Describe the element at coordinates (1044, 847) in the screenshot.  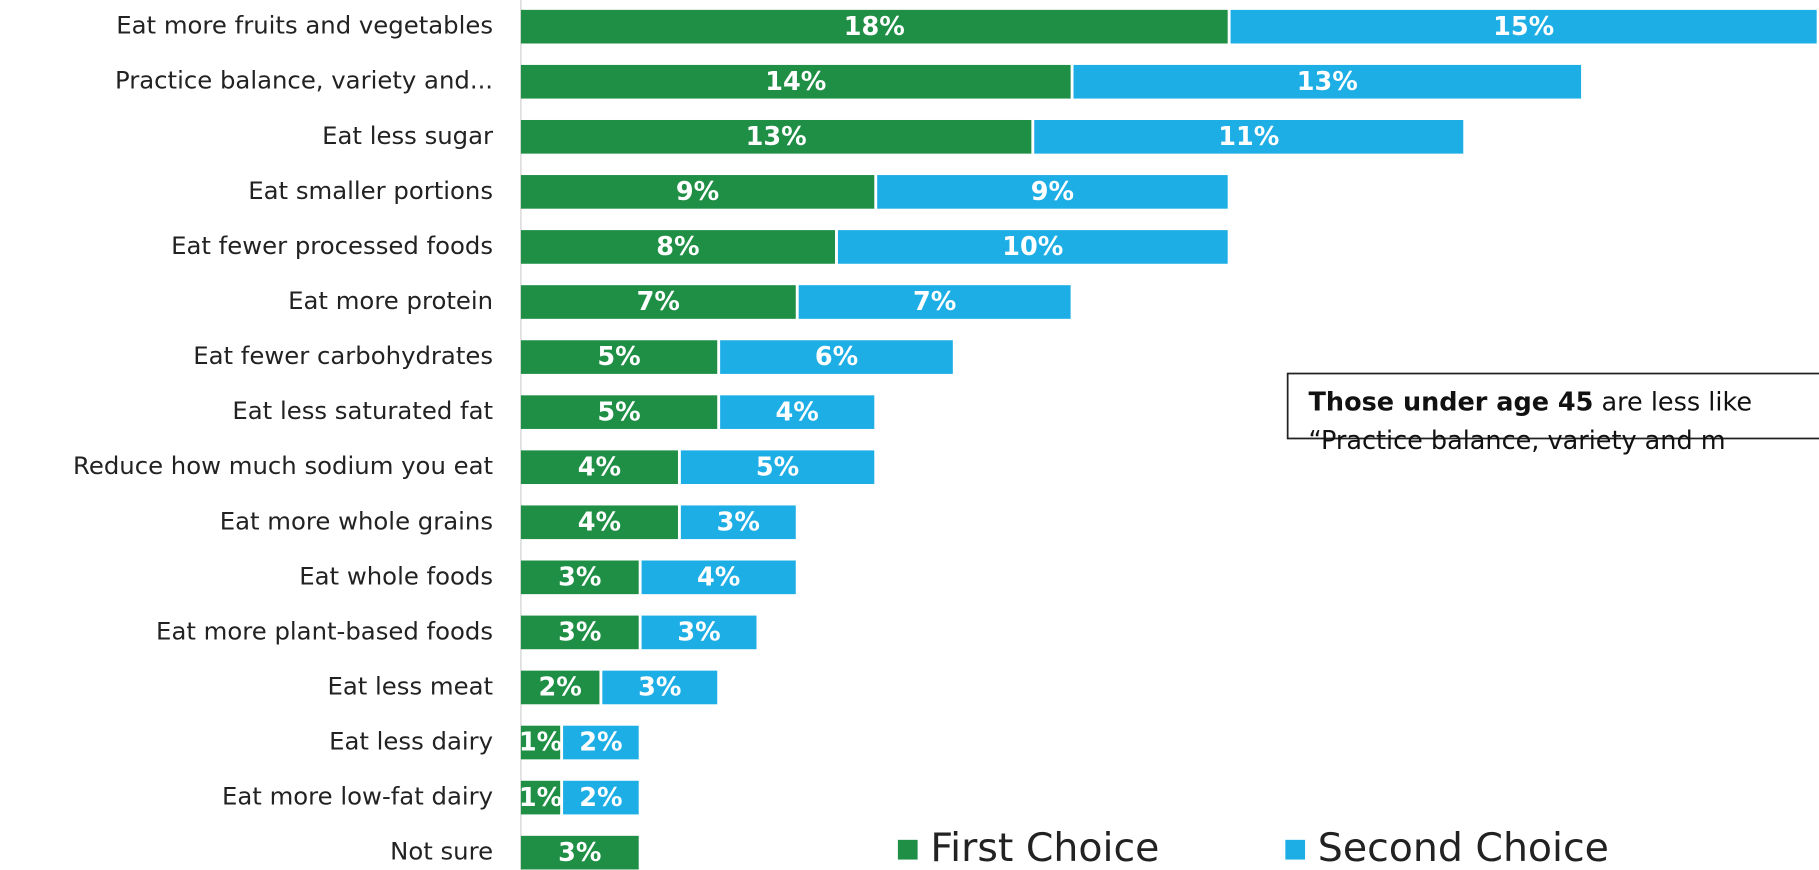
I see `legend-label: First Choice` at that location.